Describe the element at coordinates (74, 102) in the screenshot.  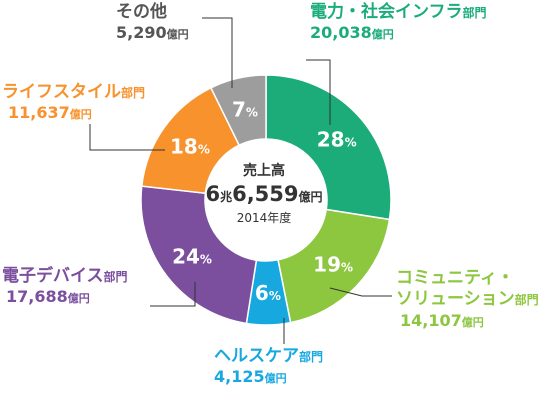
I see `label-lifestyle: ライフスタイル部門 11,637億円` at that location.